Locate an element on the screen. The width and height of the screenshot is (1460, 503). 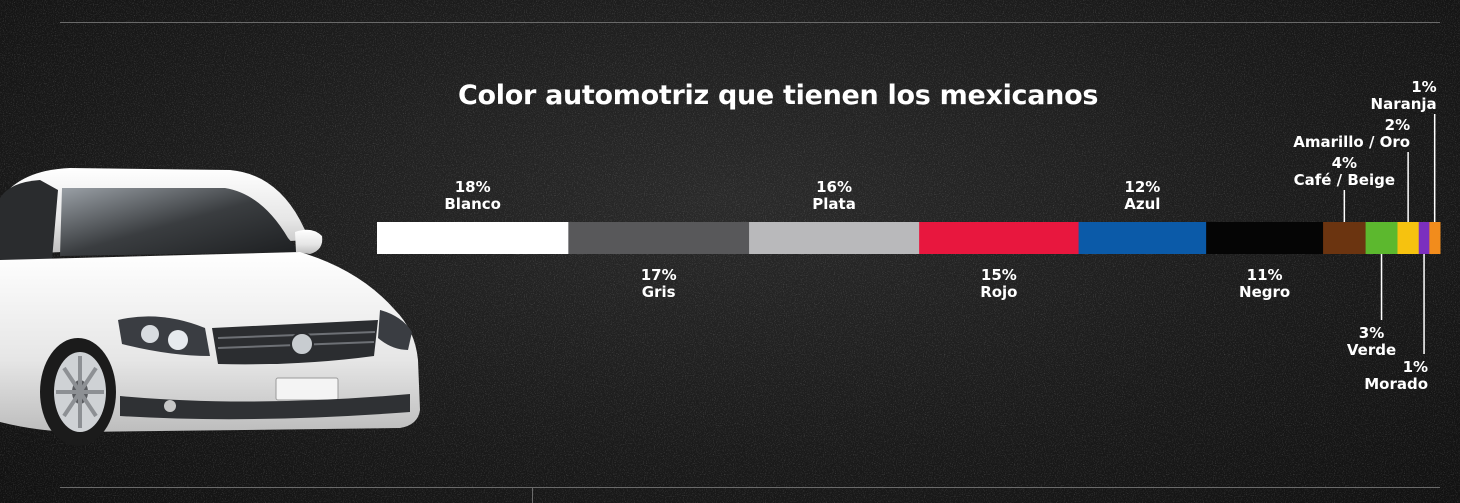
category-label-6: Café / Beige is located at coordinates (1344, 180).